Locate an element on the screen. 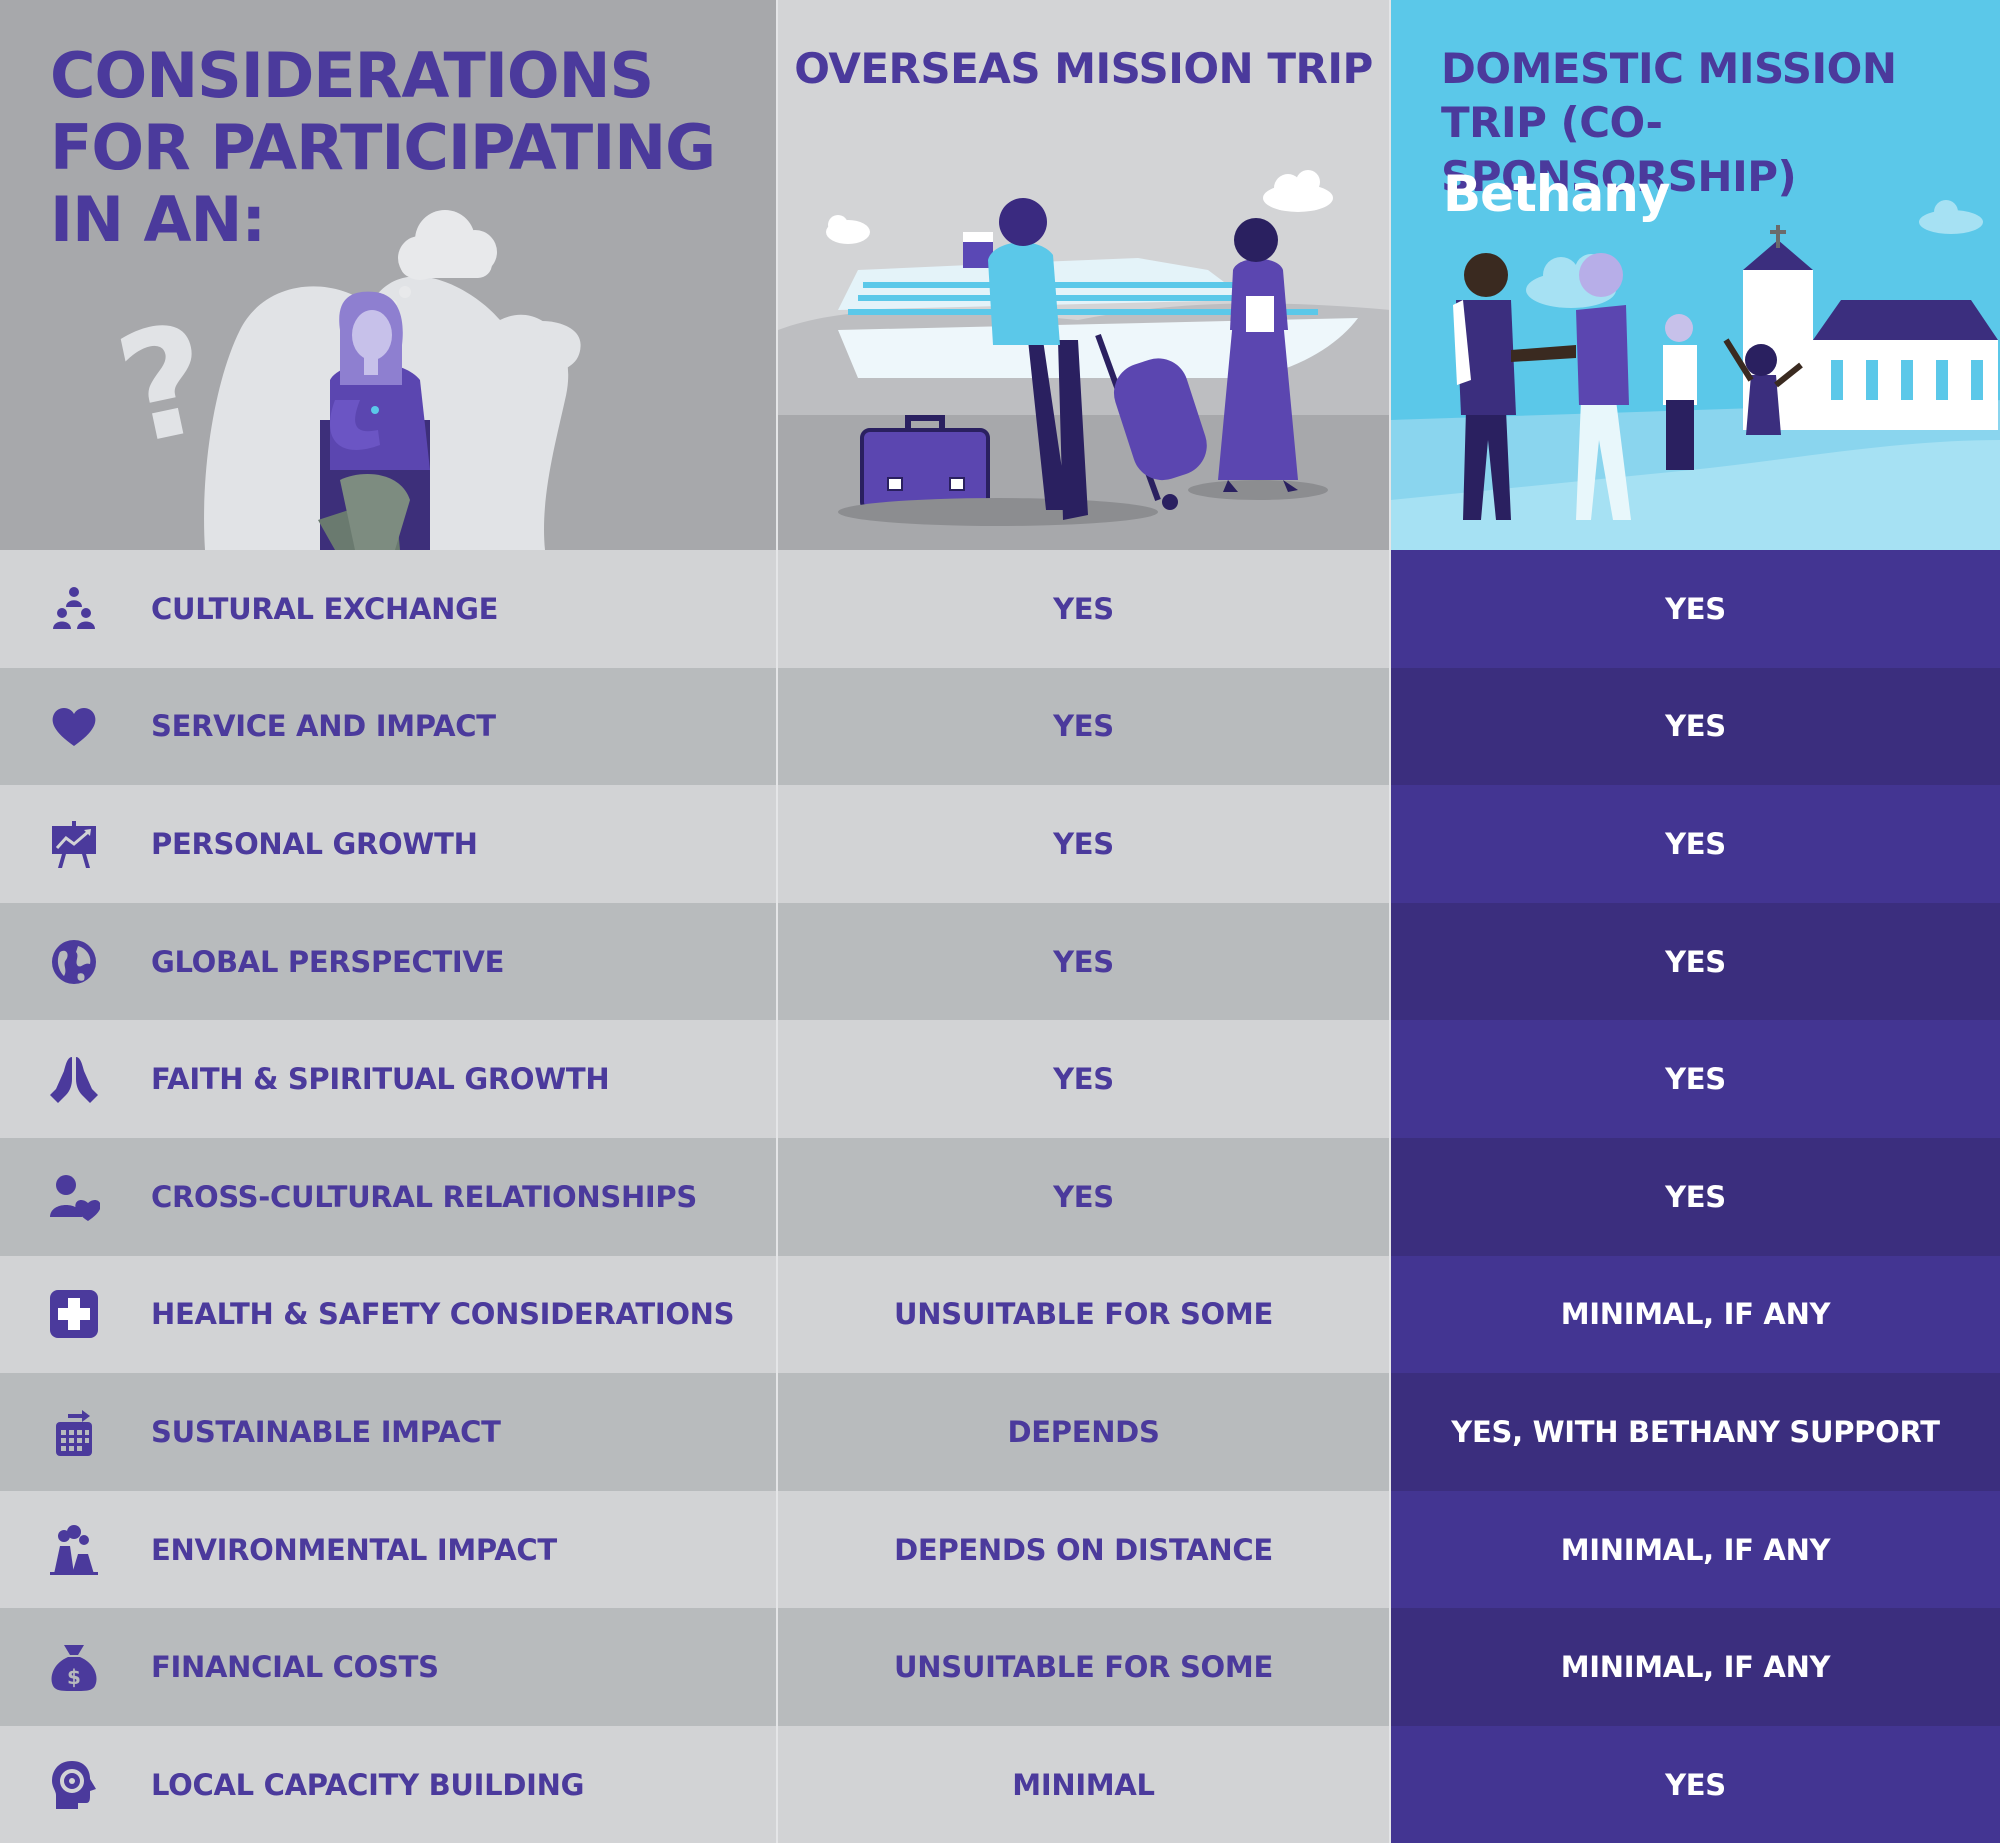 The image size is (2000, 1843). label-cell: PERSONAL GROWTH is located at coordinates (388, 844).